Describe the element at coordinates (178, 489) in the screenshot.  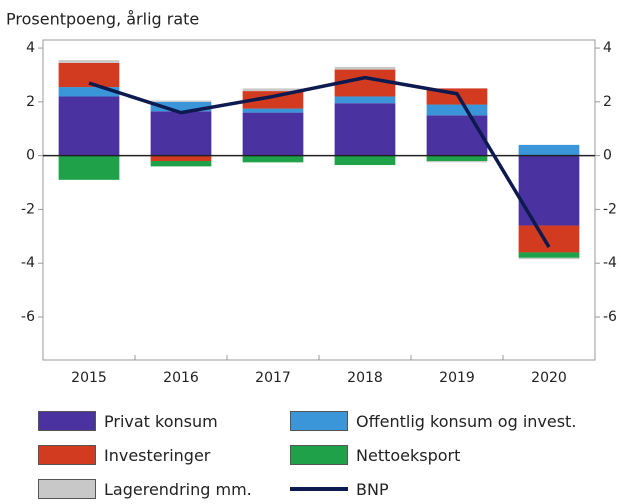
I see `legend-label: Lagerendring mm.` at that location.